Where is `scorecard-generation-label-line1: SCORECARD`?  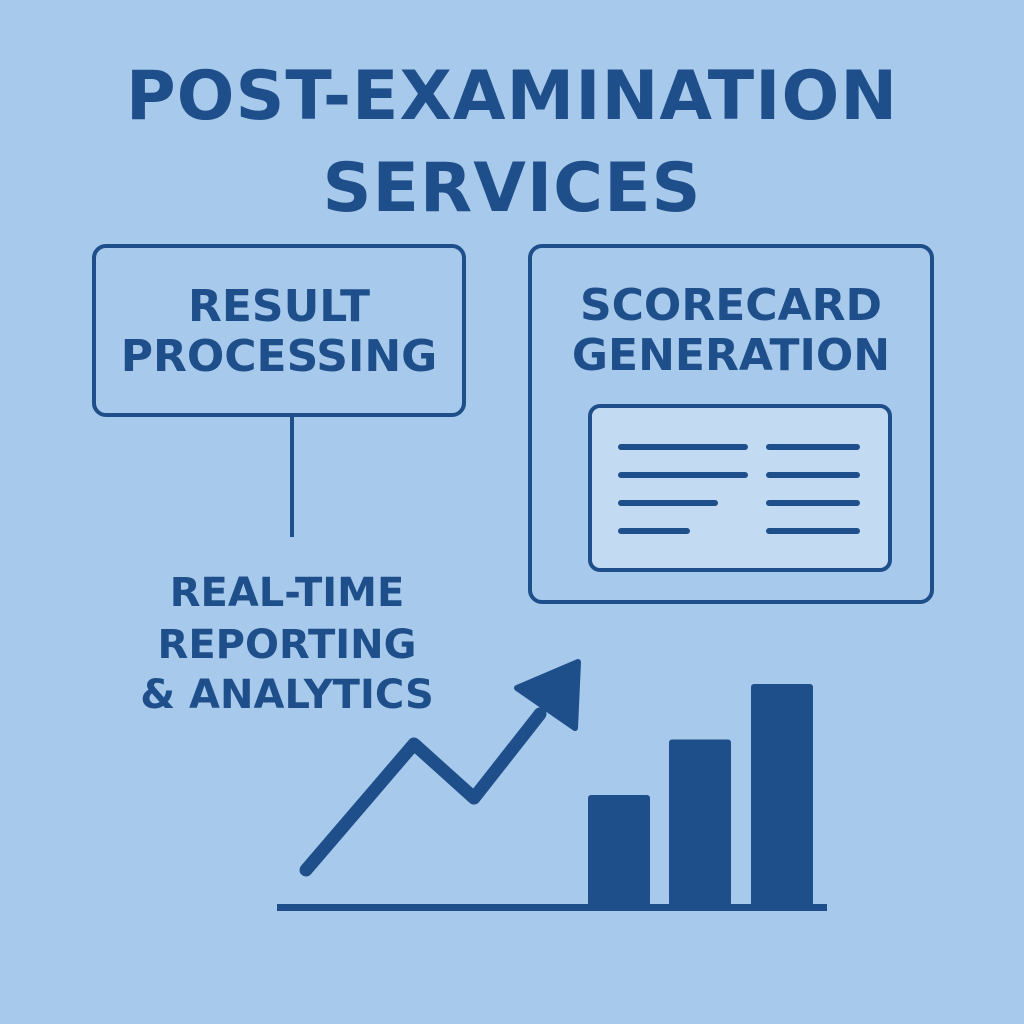 scorecard-generation-label-line1: SCORECARD is located at coordinates (731, 305).